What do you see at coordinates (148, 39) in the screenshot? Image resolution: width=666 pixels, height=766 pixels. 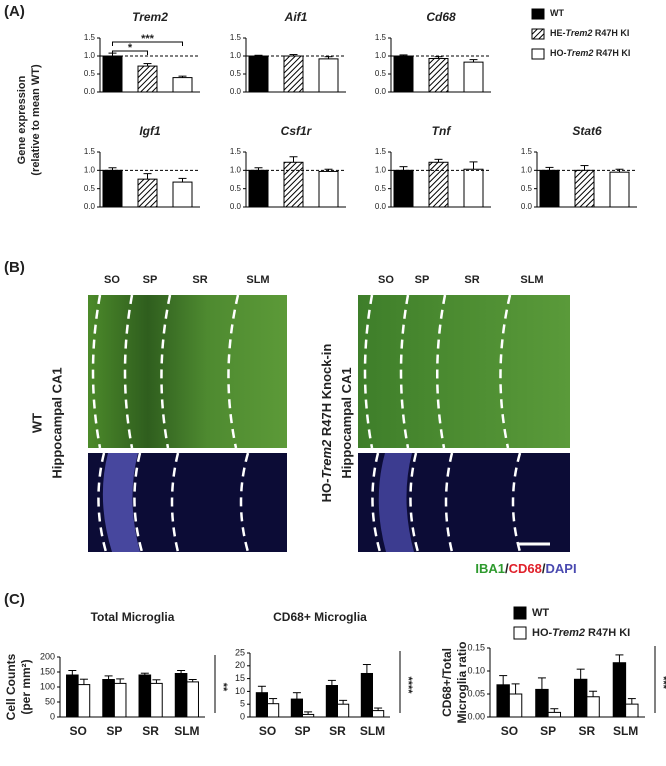 I see `significance-label: ***` at bounding box center [148, 39].